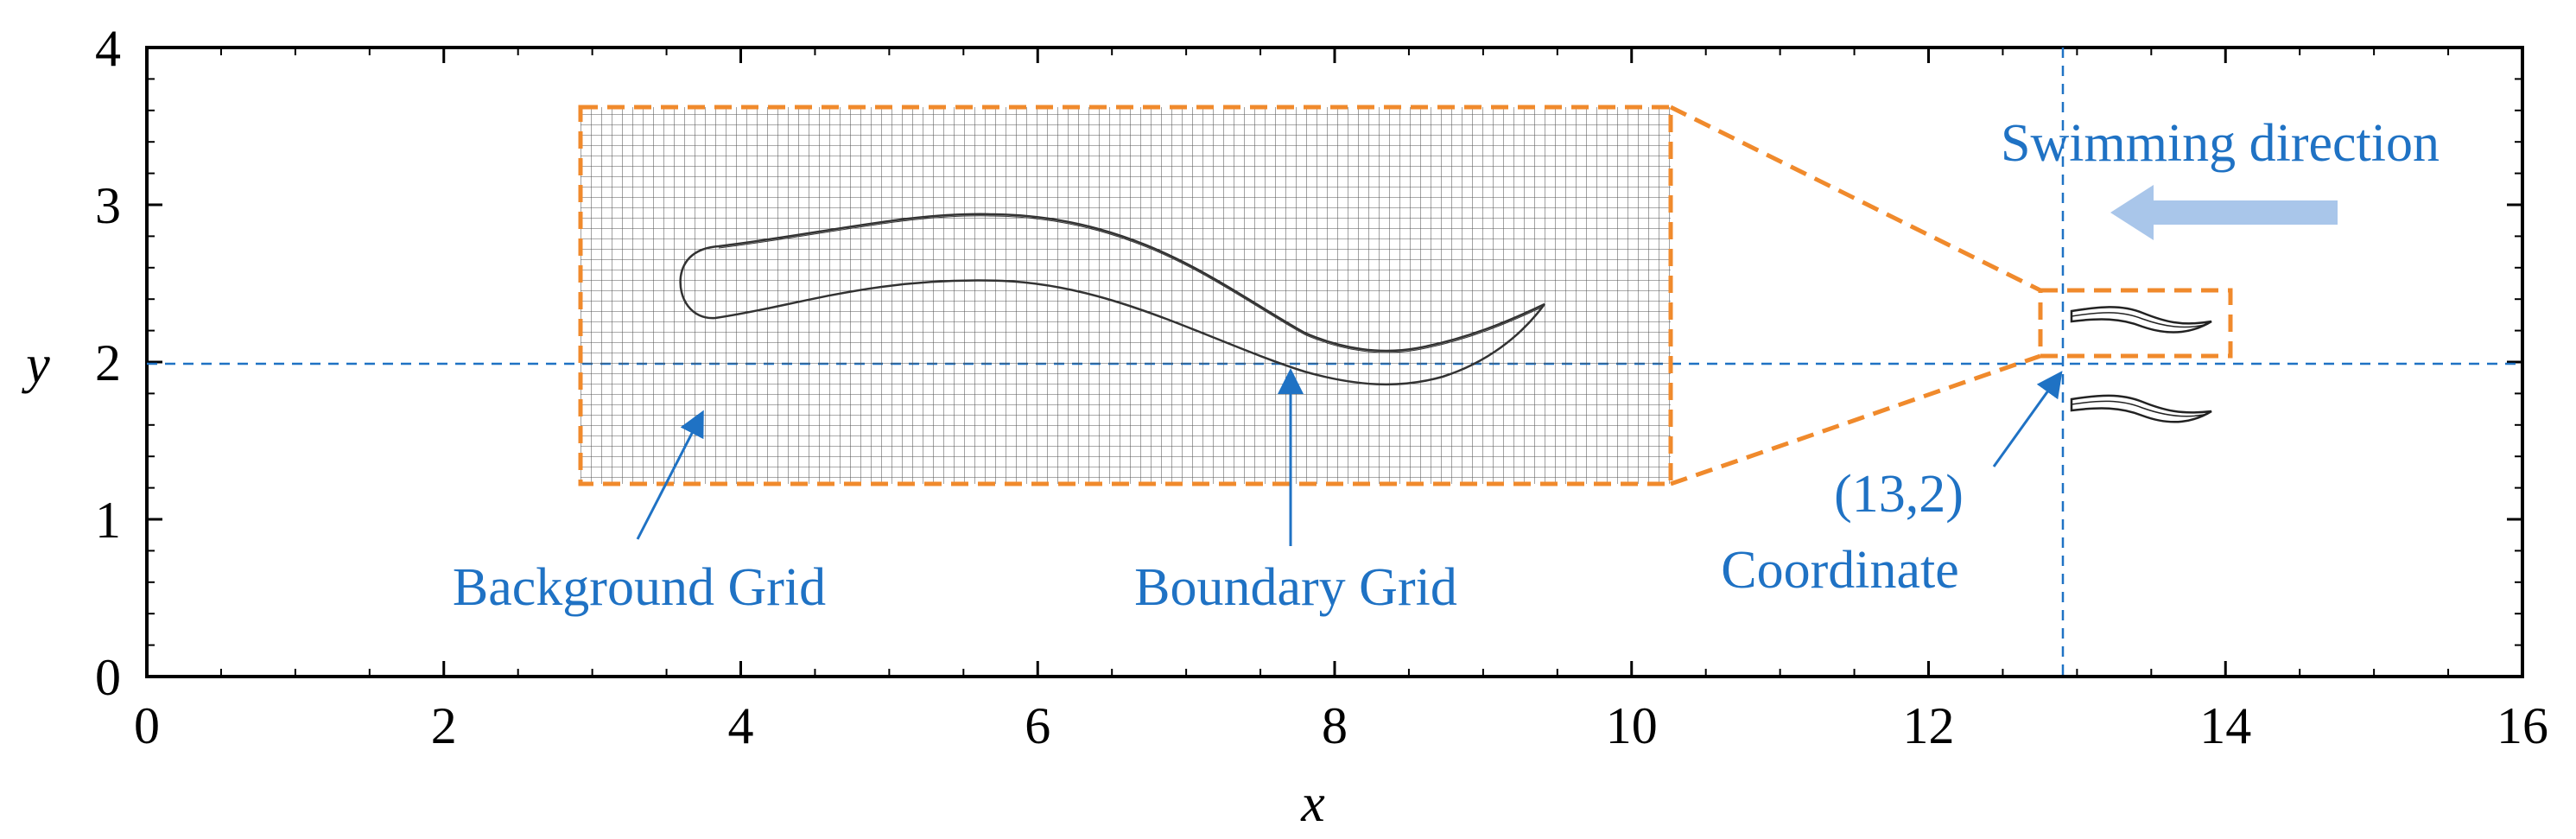 This screenshot has width=2576, height=839. What do you see at coordinates (444, 726) in the screenshot?
I see `x-tick-label: 2` at bounding box center [444, 726].